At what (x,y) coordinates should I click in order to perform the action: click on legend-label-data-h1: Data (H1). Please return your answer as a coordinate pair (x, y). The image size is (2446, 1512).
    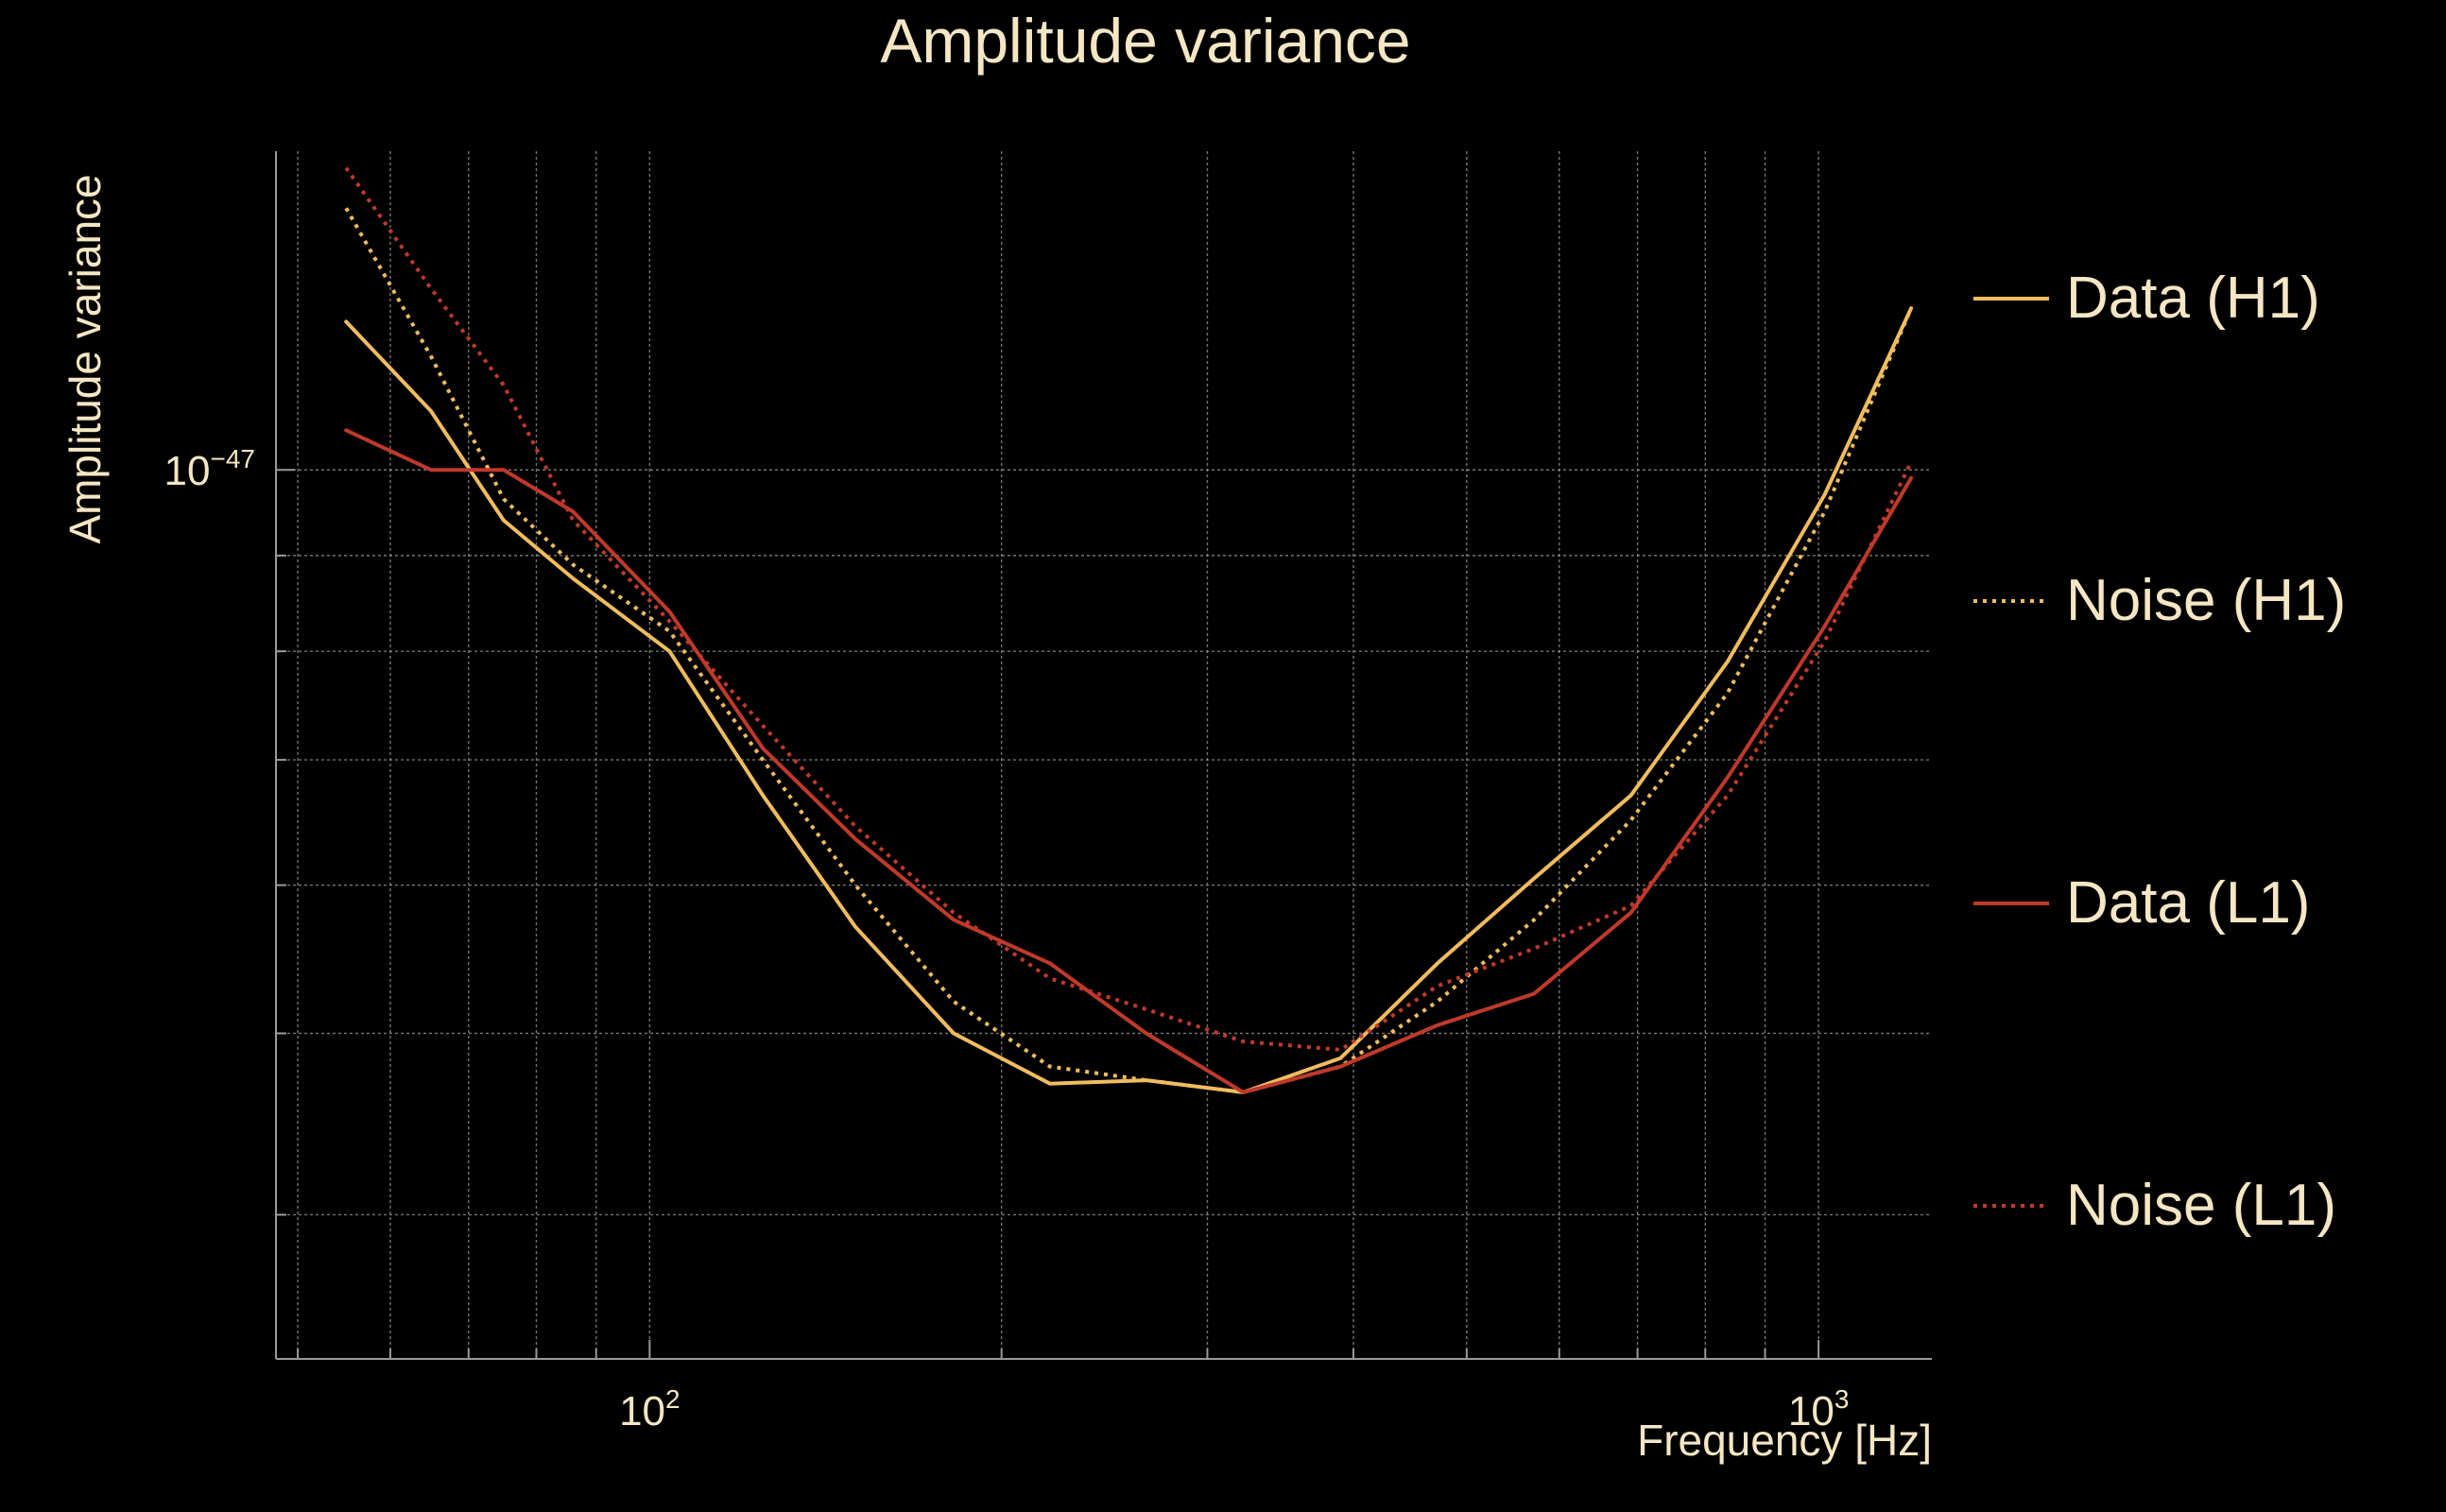
    Looking at the image, I should click on (2193, 298).